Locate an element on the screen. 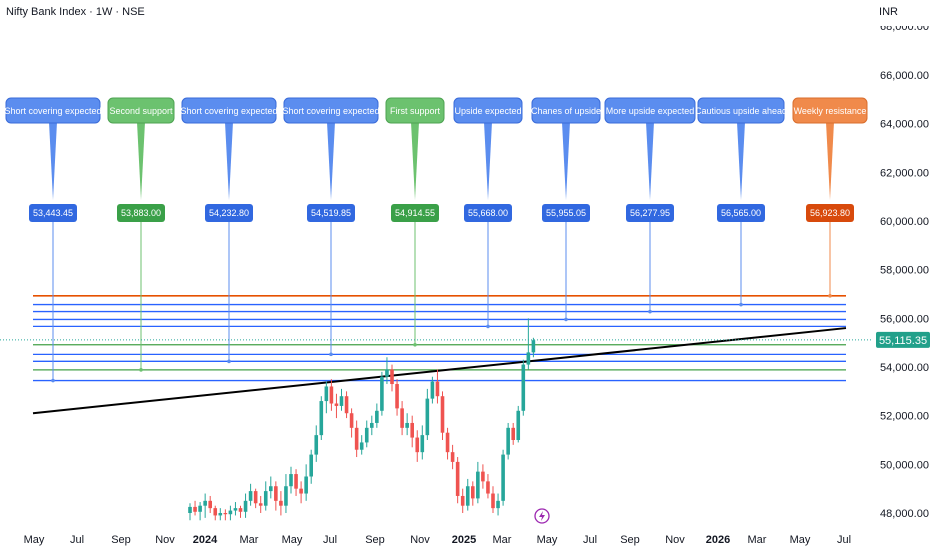  price-label: 56,923.80 is located at coordinates (830, 213).